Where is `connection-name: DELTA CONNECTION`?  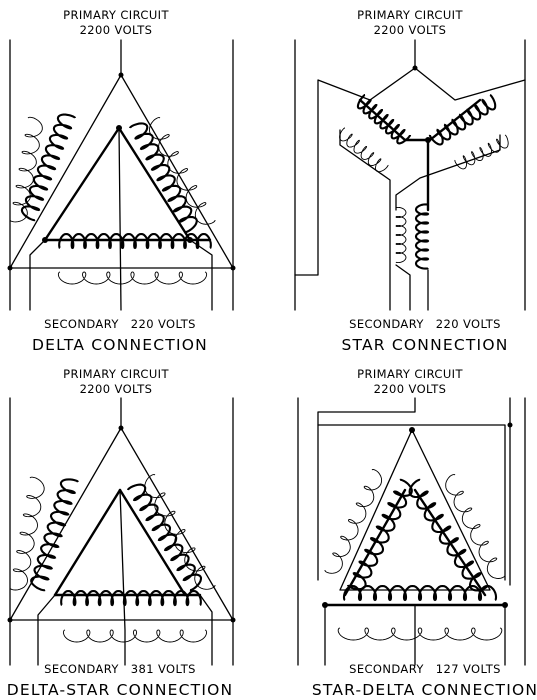 connection-name: DELTA CONNECTION is located at coordinates (120, 345).